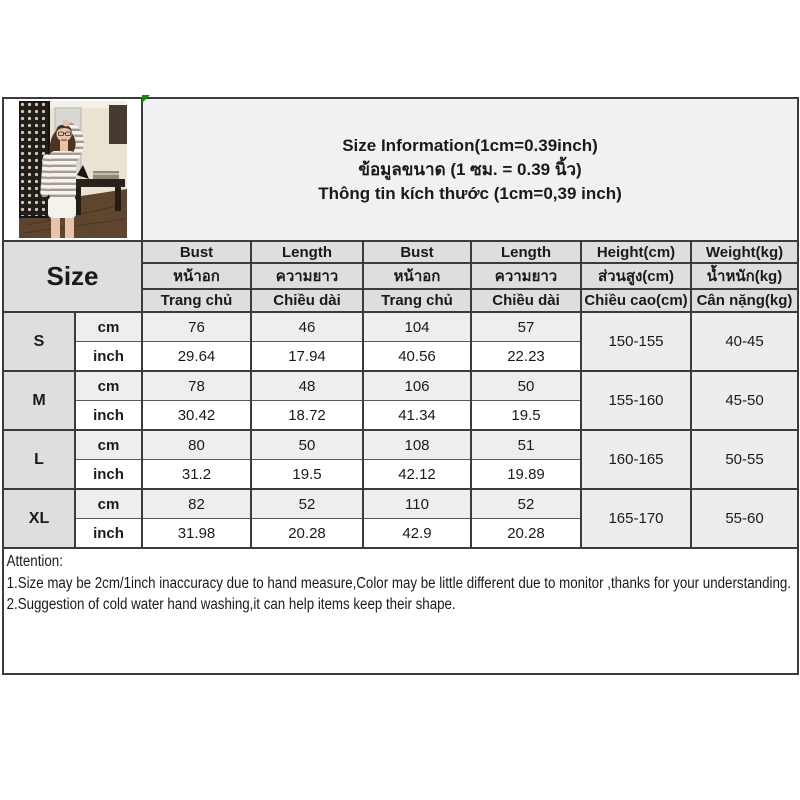  I want to click on header-height-vi: Chiều cao(cm), so click(636, 300).